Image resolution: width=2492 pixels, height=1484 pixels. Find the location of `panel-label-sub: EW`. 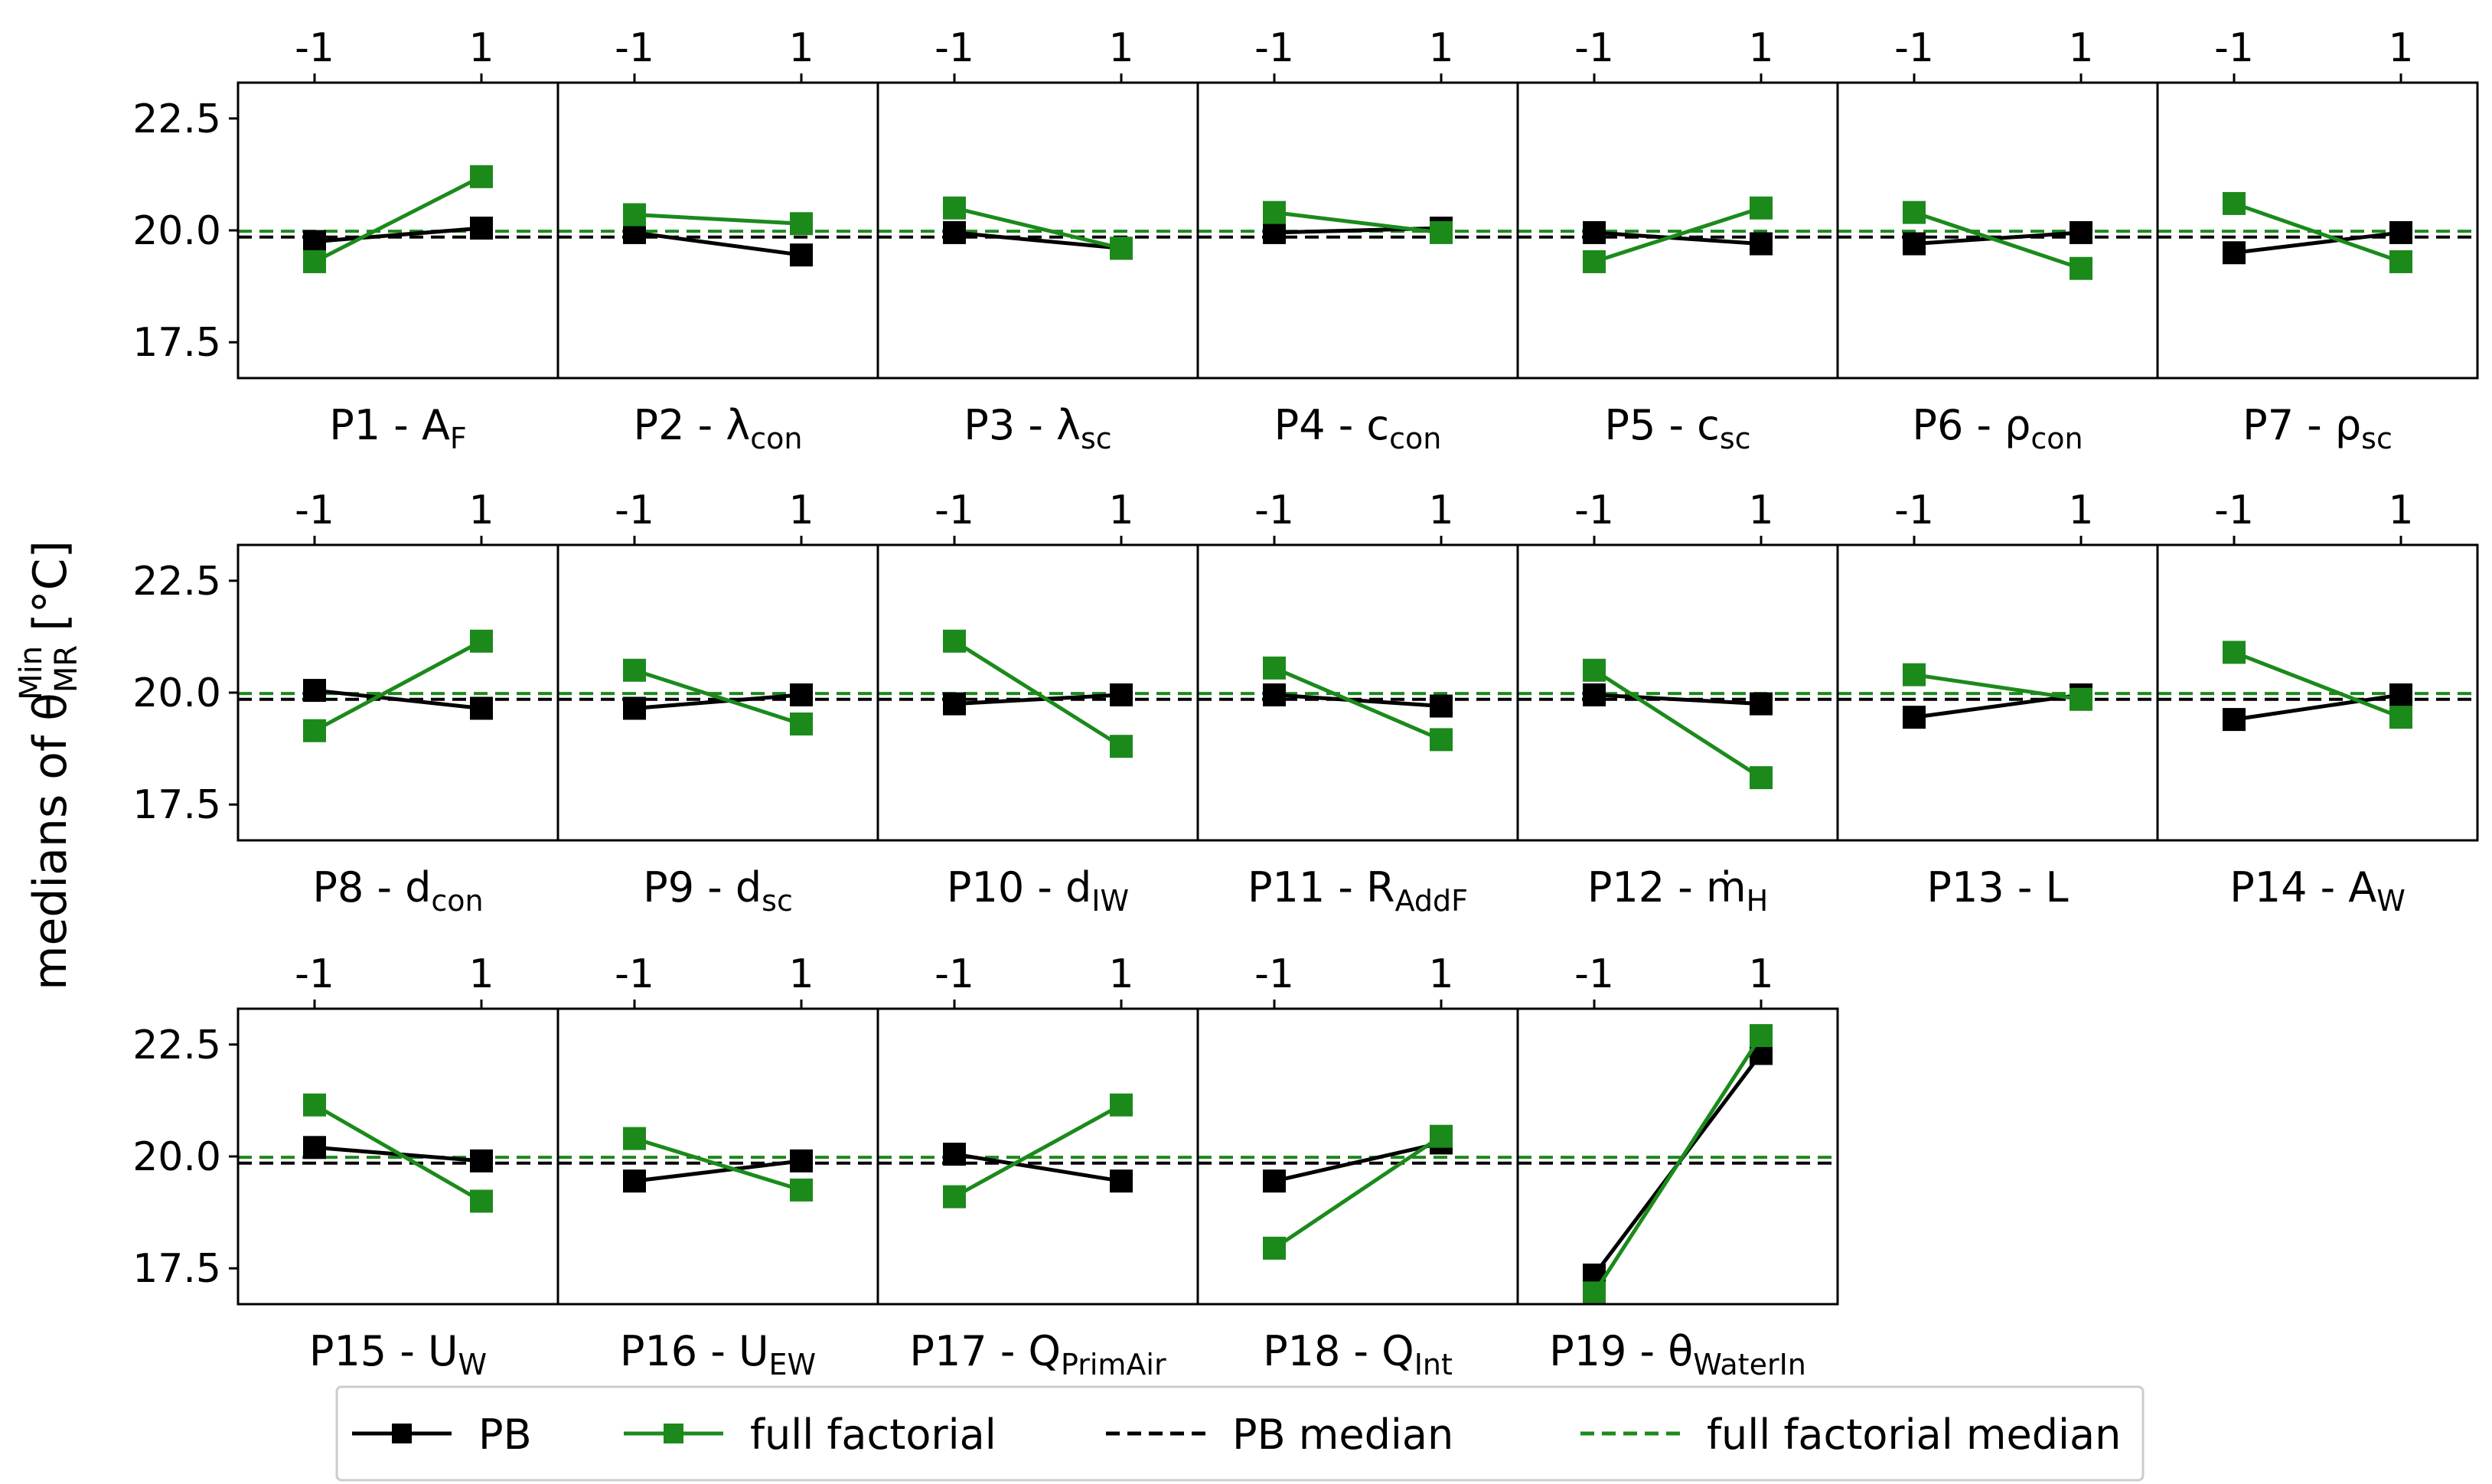

panel-label-sub: EW is located at coordinates (793, 1364).